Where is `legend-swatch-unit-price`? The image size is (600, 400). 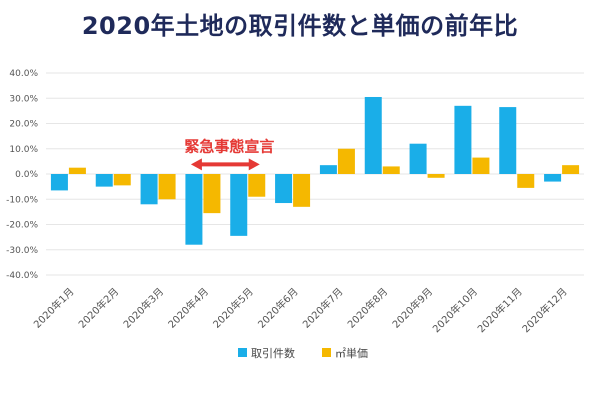 legend-swatch-unit-price is located at coordinates (326, 352).